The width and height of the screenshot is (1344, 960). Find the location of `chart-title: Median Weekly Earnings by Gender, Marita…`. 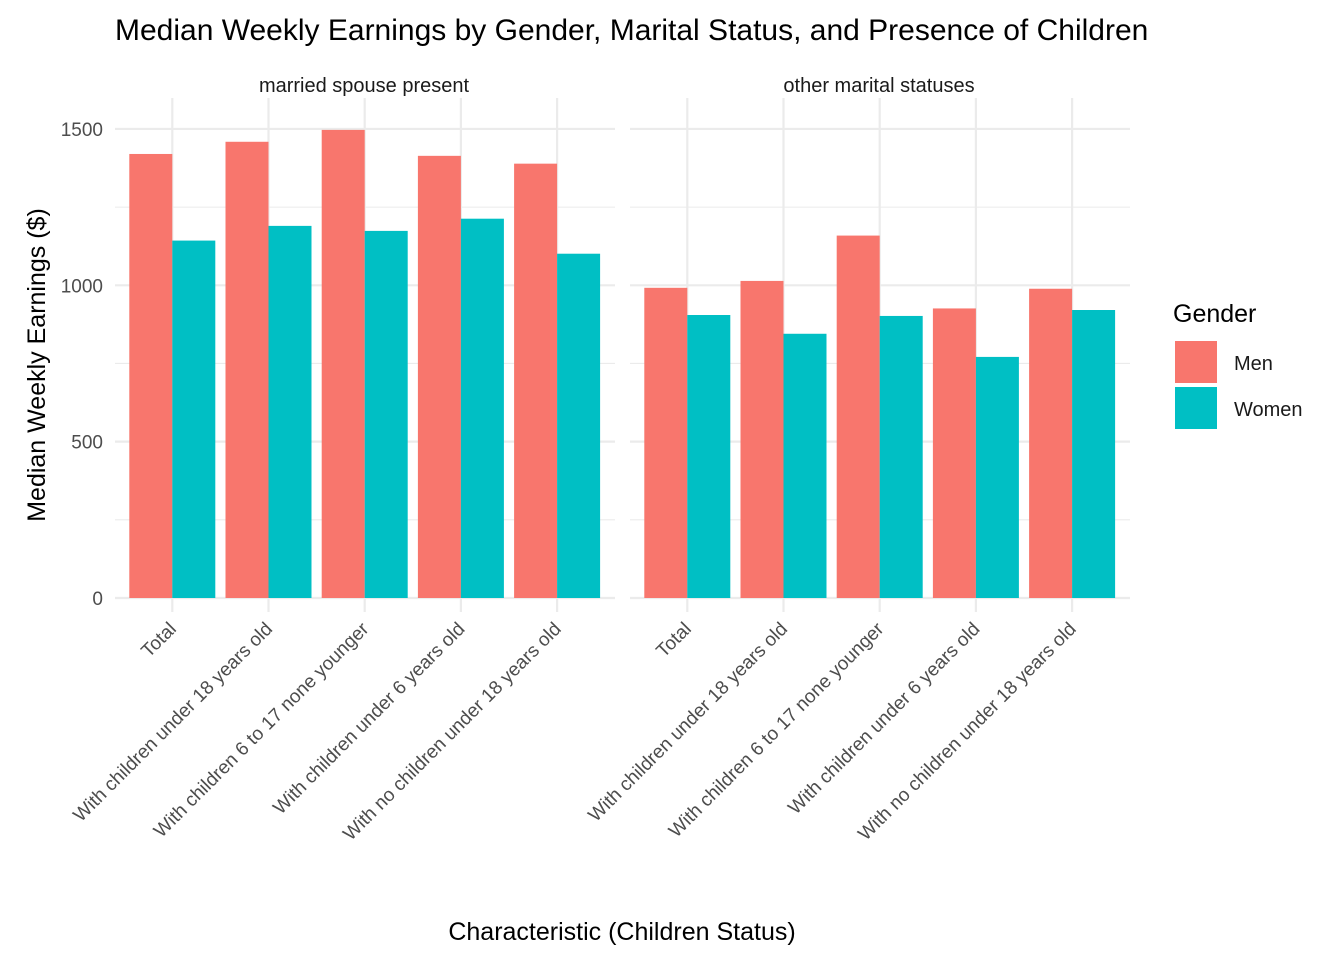

chart-title: Median Weekly Earnings by Gender, Marita… is located at coordinates (631, 30).